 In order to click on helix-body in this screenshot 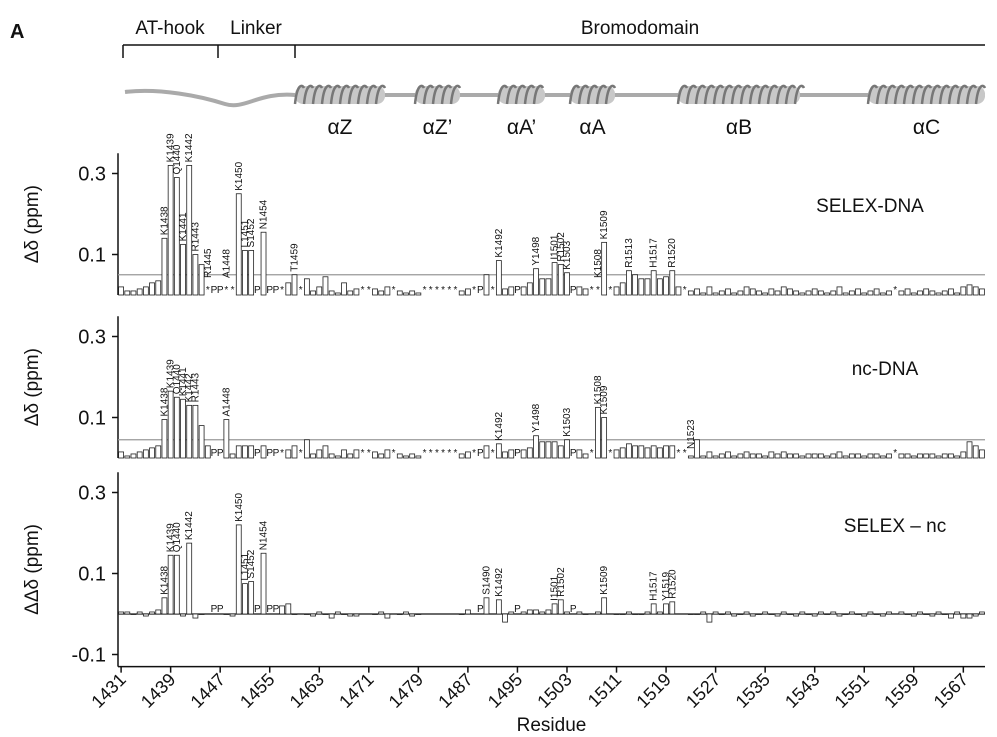, I will do `click(340, 95)`.